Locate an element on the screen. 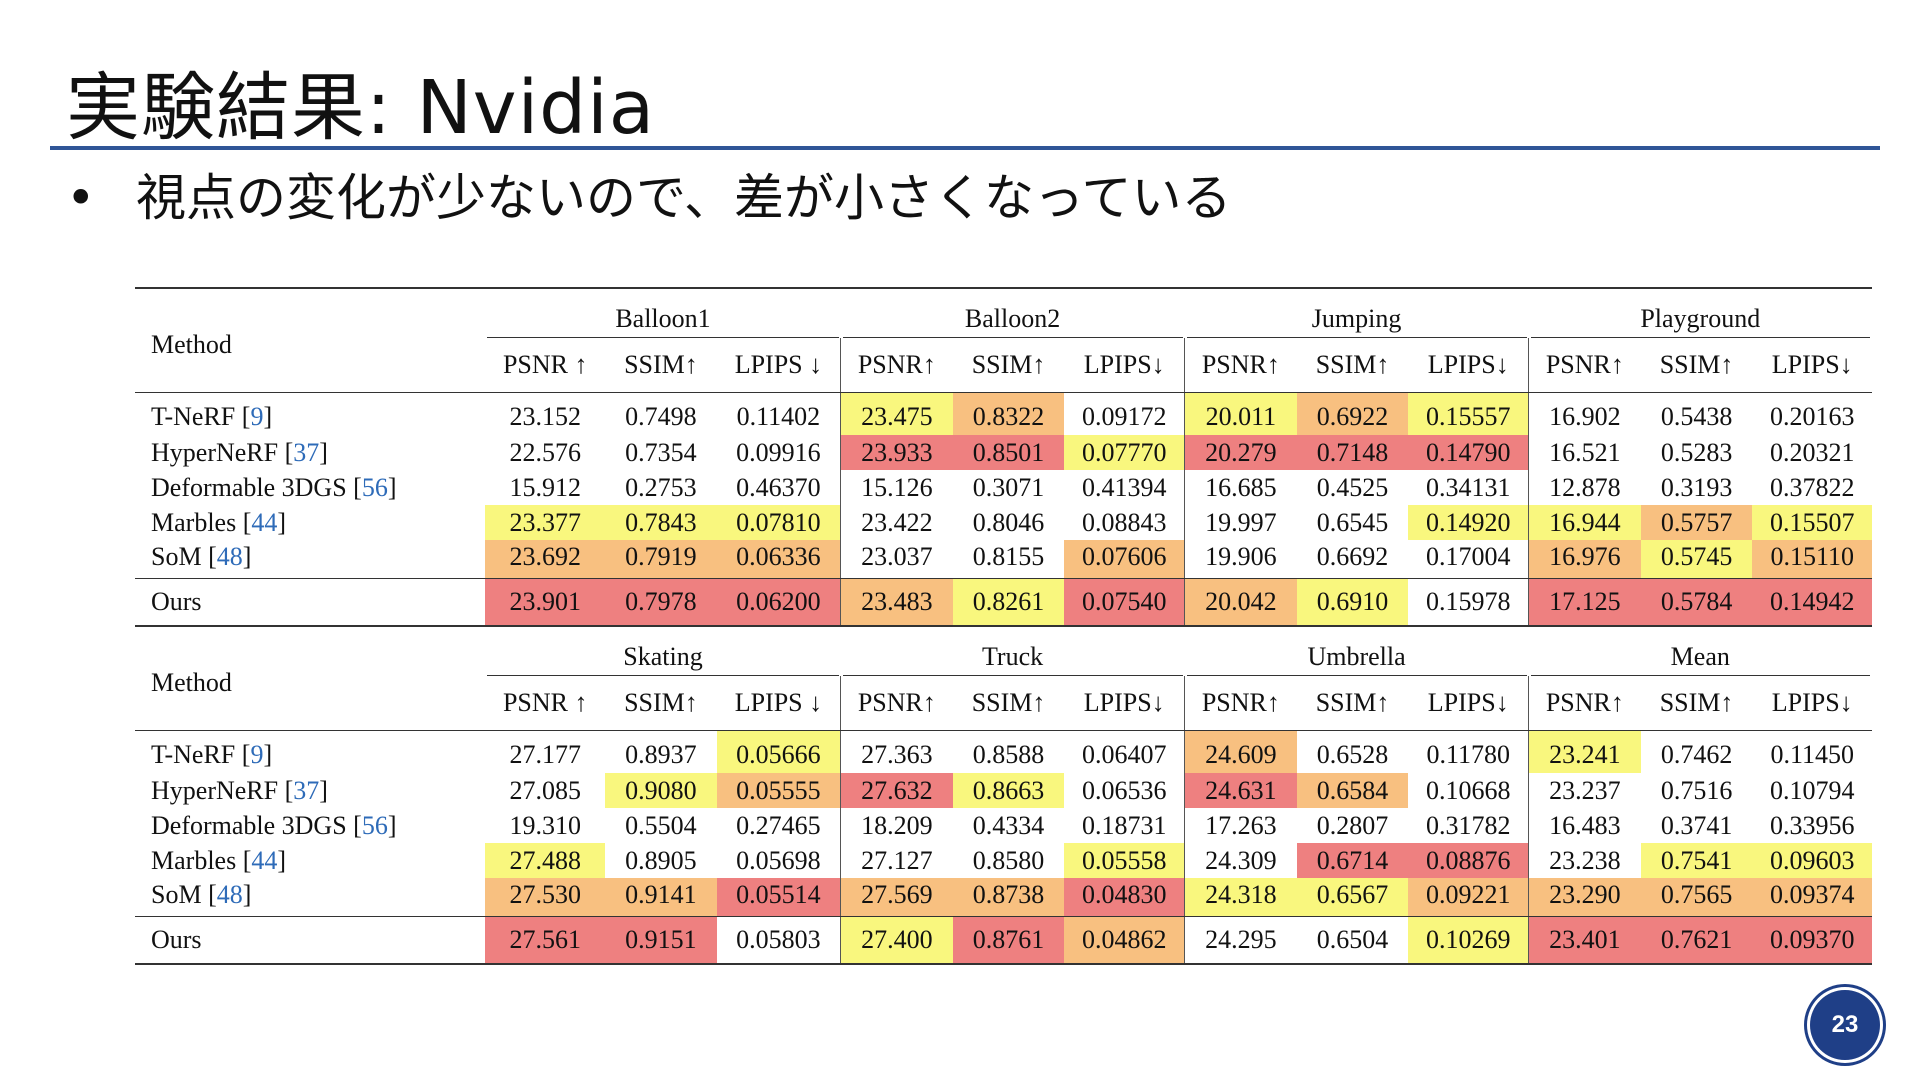  method-name: T-NeRF [9] is located at coordinates (310, 413).